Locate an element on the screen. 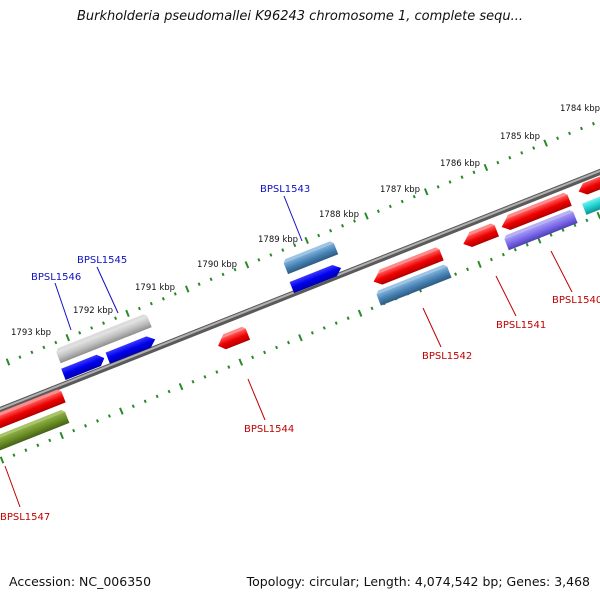 This screenshot has width=600, height=600. gene-red-left is located at coordinates (33, 411).